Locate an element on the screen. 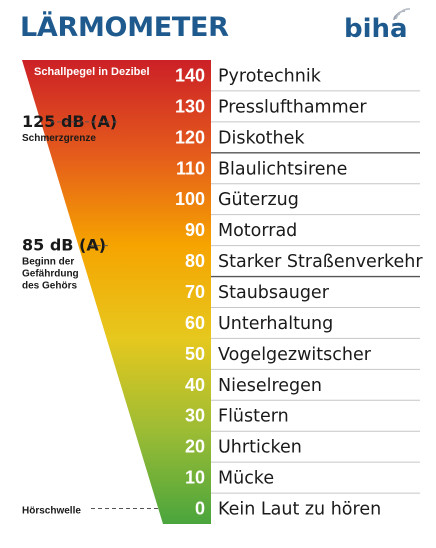  level-row: 0 Kein Laut zu hören is located at coordinates (288, 509).